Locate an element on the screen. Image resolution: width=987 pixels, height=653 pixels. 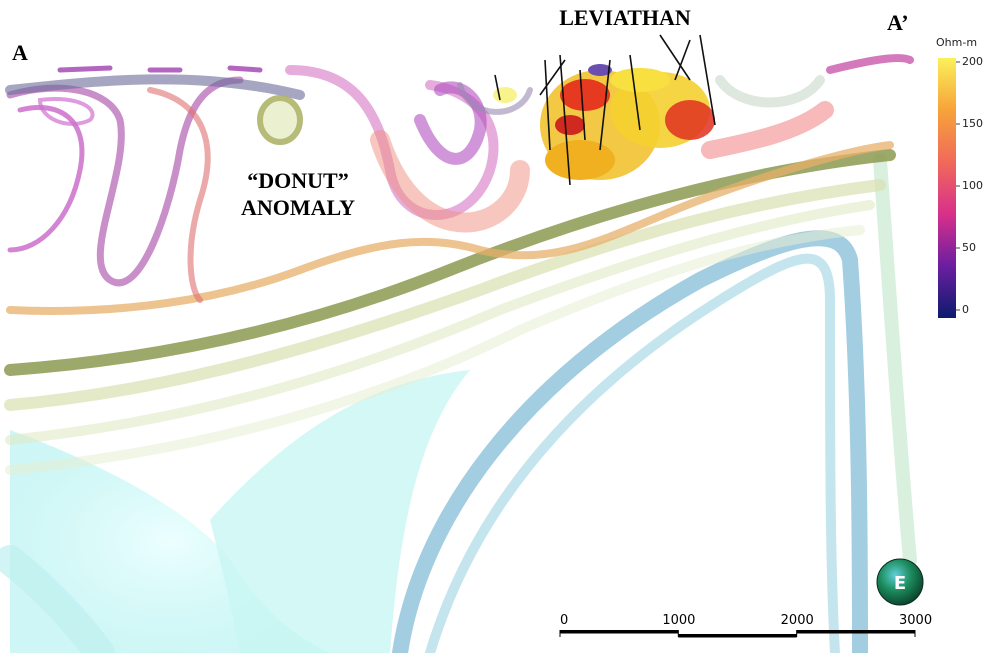
scale-label: 0 is located at coordinates (564, 620).